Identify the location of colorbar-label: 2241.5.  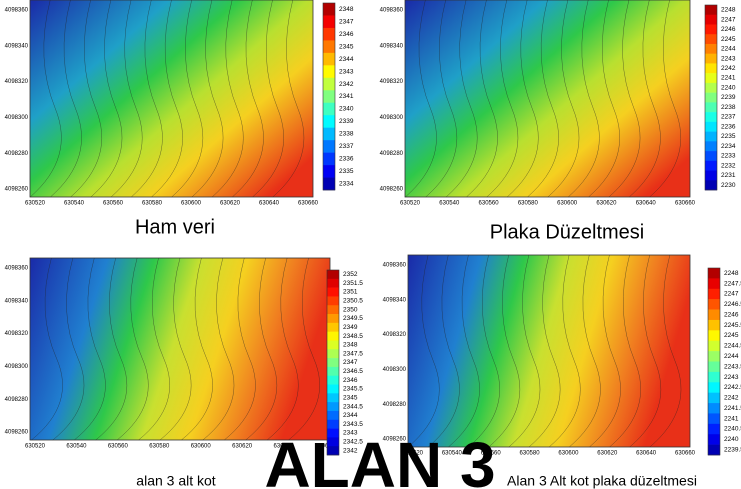
(732, 408).